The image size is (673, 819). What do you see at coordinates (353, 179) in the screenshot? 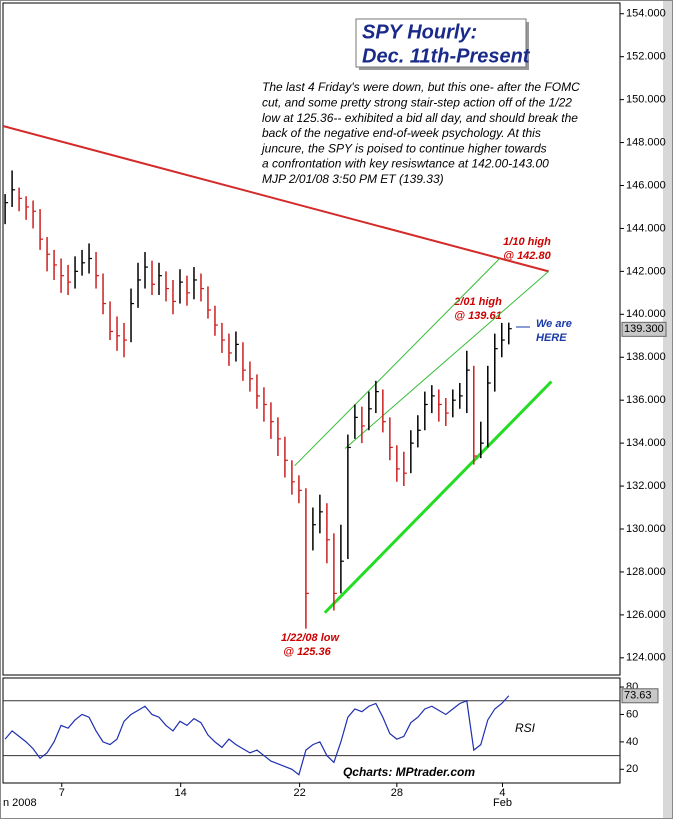
I see `commentary: MJP 2/01/08 3:50 PM ET (139.33)` at bounding box center [353, 179].